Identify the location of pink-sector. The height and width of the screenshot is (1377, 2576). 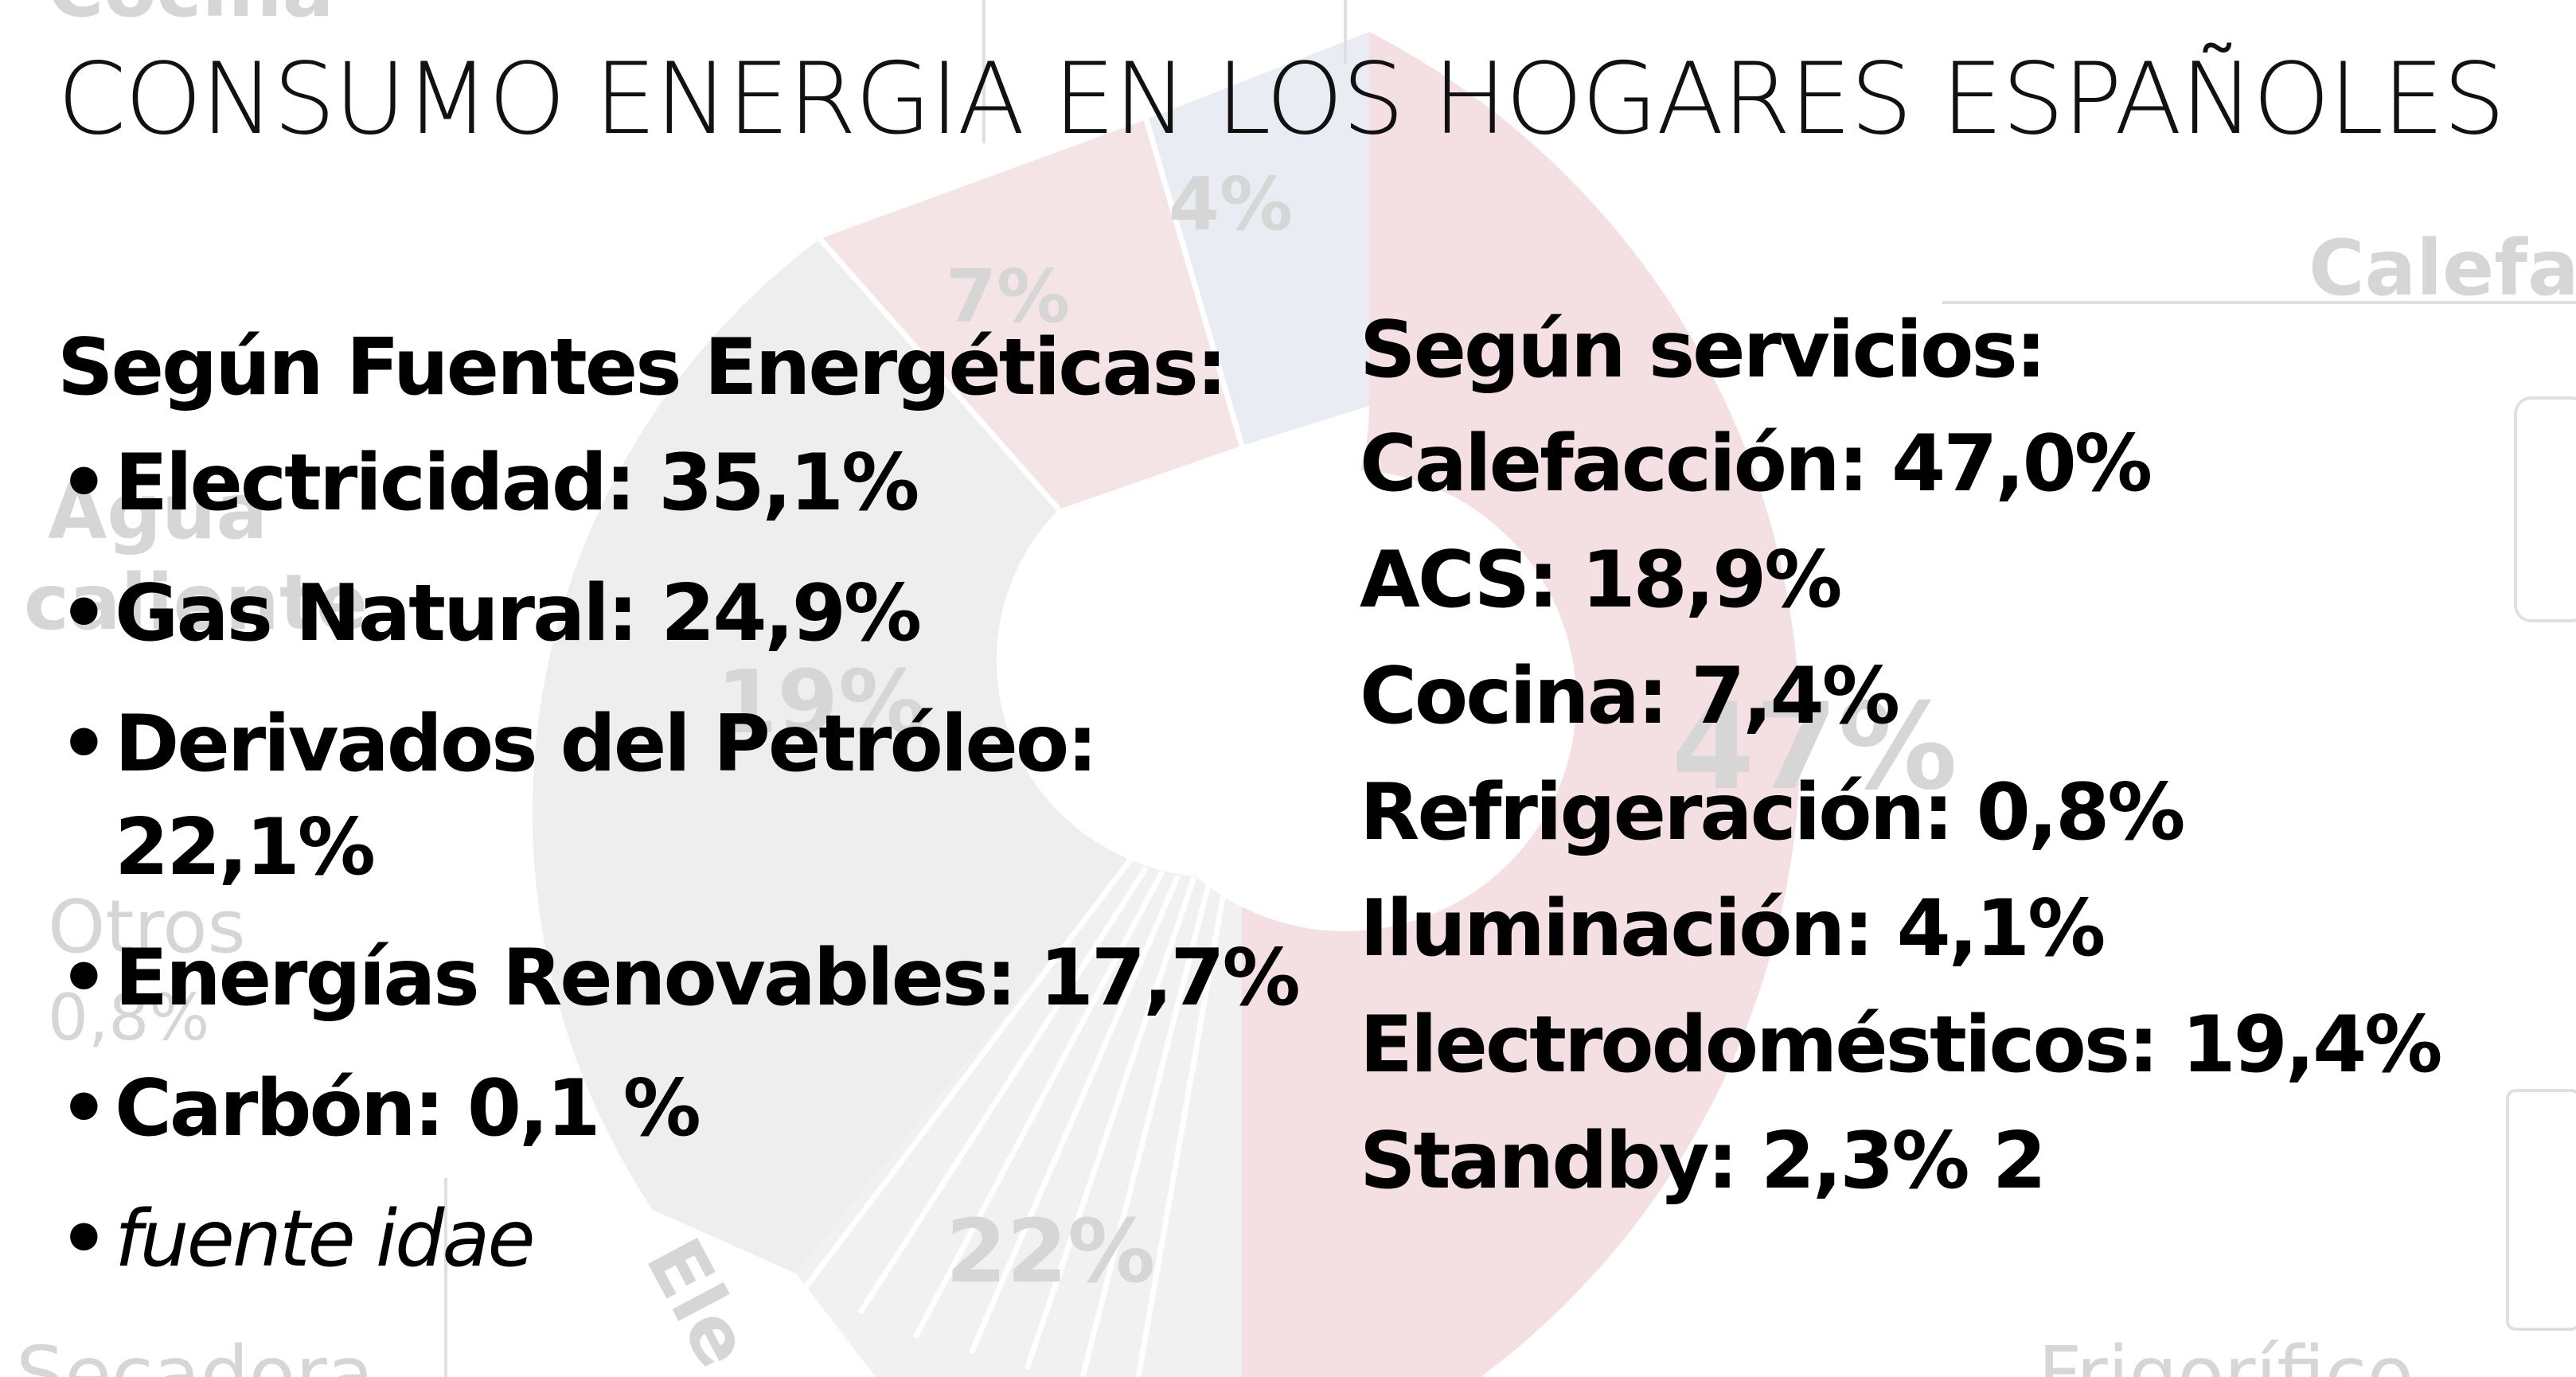
(1031, 314).